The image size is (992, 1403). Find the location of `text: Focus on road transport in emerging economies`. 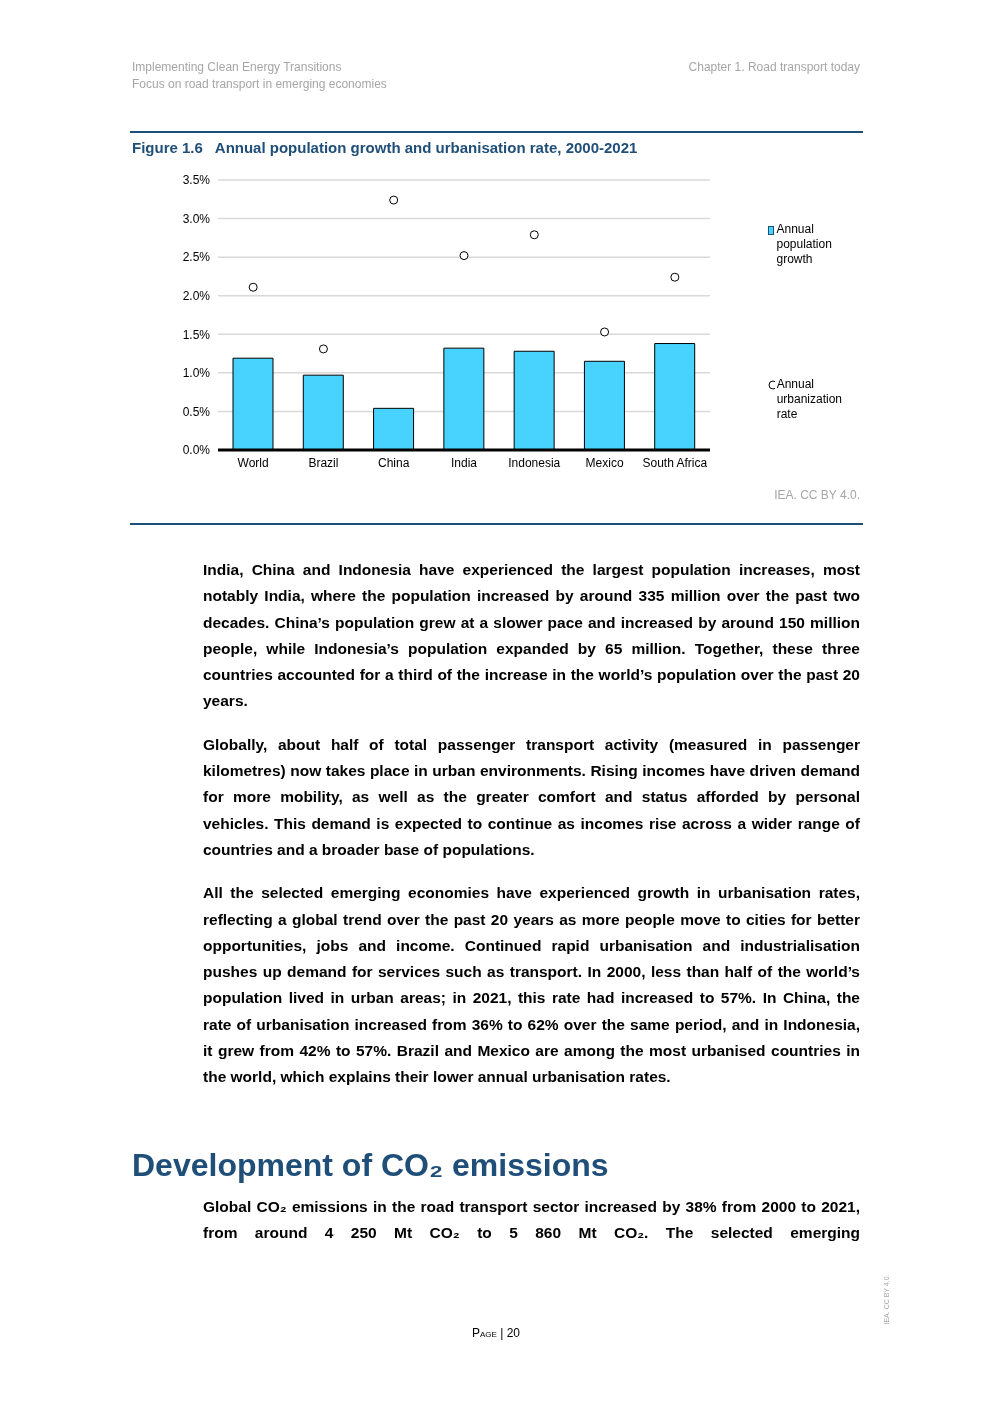

text: Focus on road transport in emerging economies is located at coordinates (259, 84).